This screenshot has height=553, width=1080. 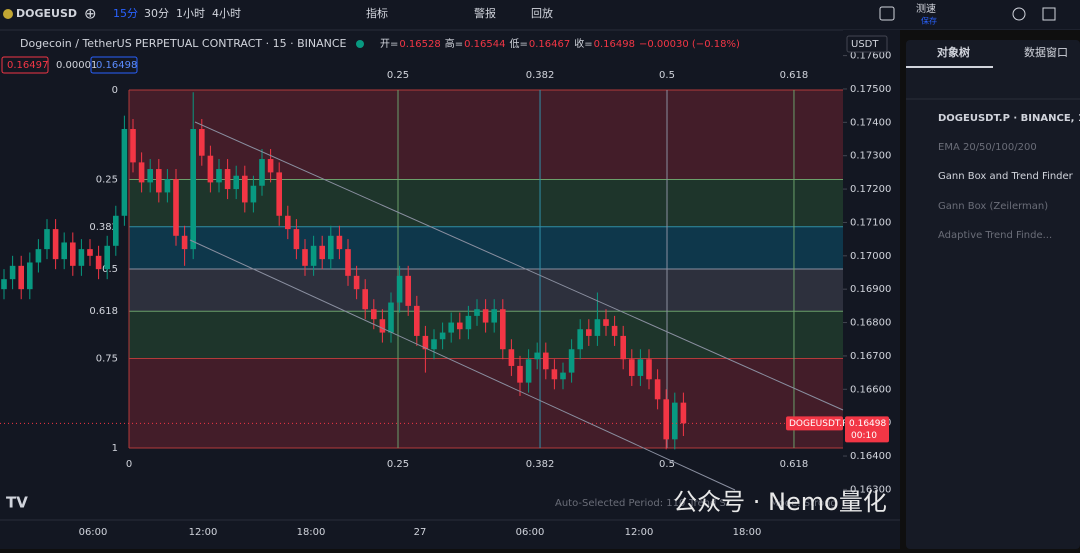 I want to click on test: 测速, so click(x=926, y=8).